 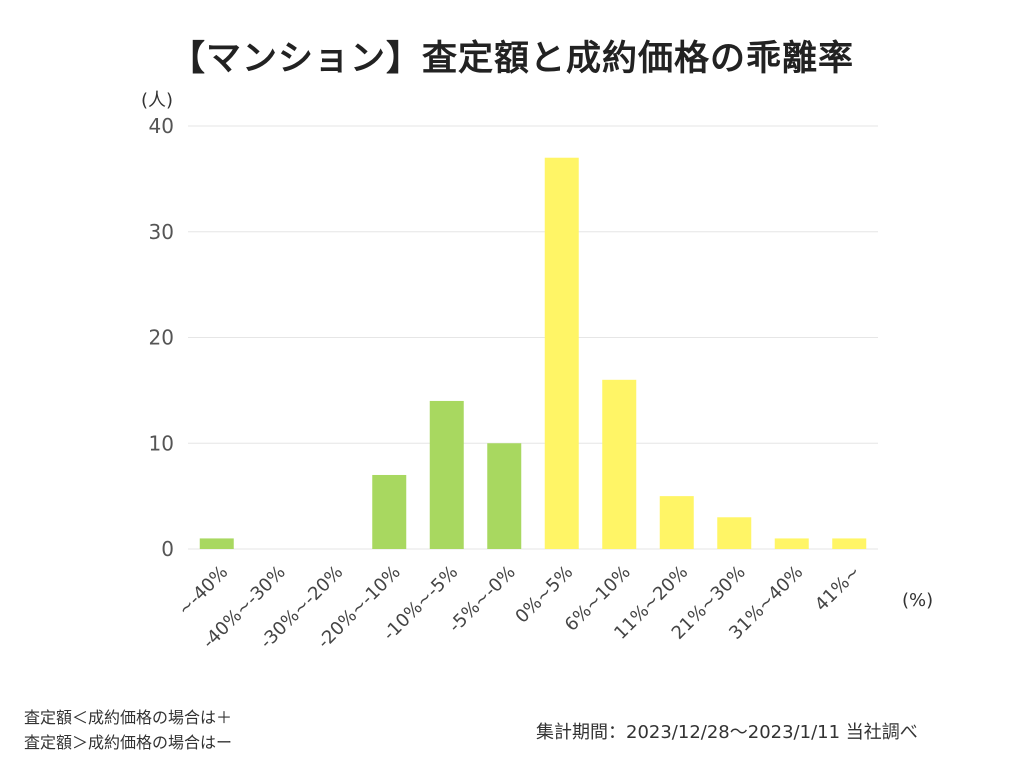 I want to click on note-minus: 査定額＞成約価格の場合はー, so click(x=128, y=742).